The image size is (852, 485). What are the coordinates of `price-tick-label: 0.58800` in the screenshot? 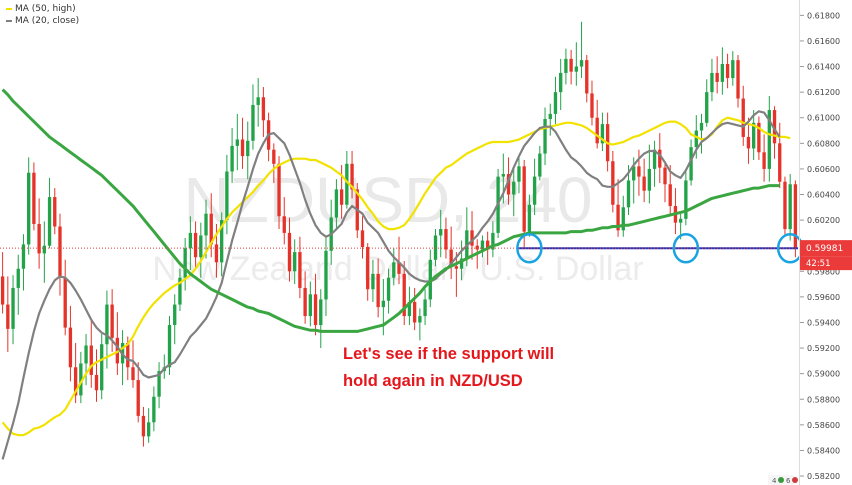 It's located at (823, 399).